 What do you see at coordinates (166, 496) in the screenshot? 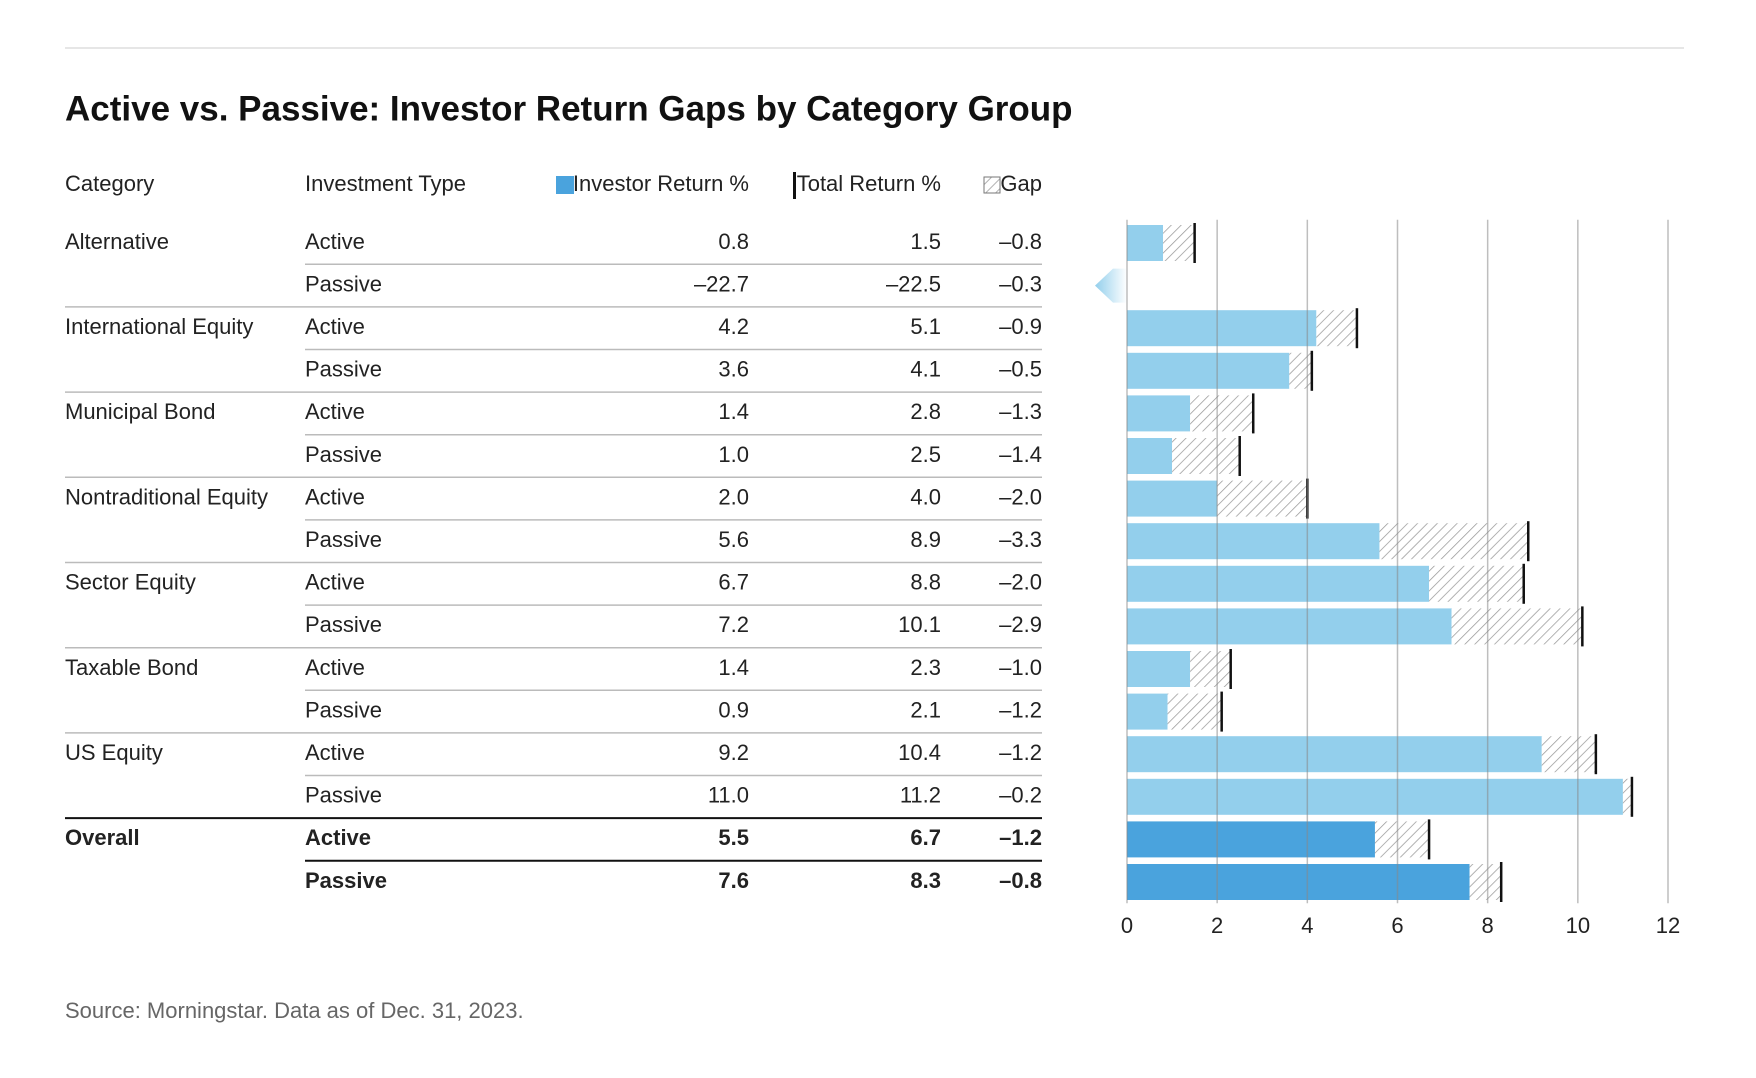
I see `group-label: Nontraditional Equity` at bounding box center [166, 496].